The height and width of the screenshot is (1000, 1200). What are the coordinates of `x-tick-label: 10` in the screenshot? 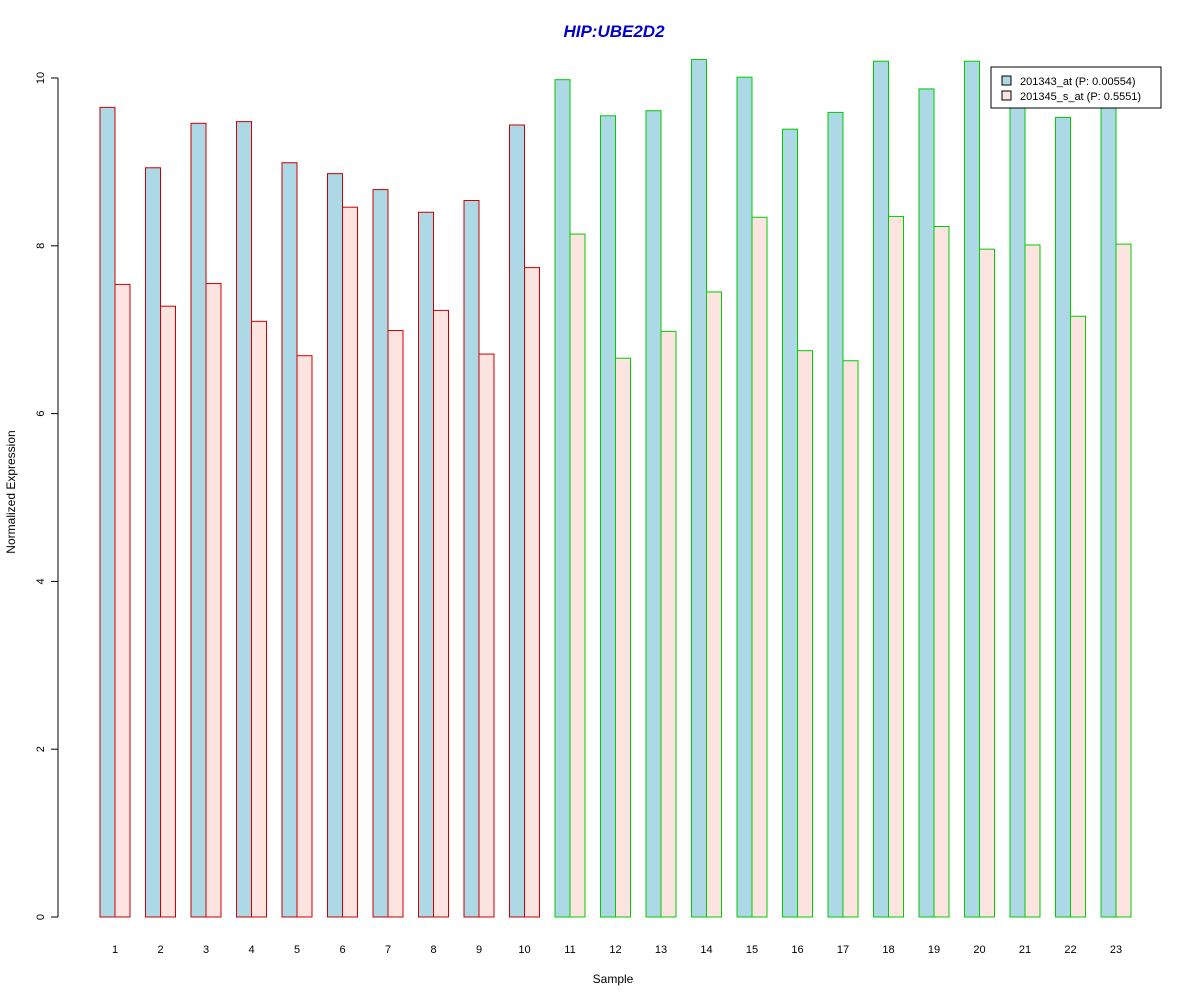 It's located at (524, 950).